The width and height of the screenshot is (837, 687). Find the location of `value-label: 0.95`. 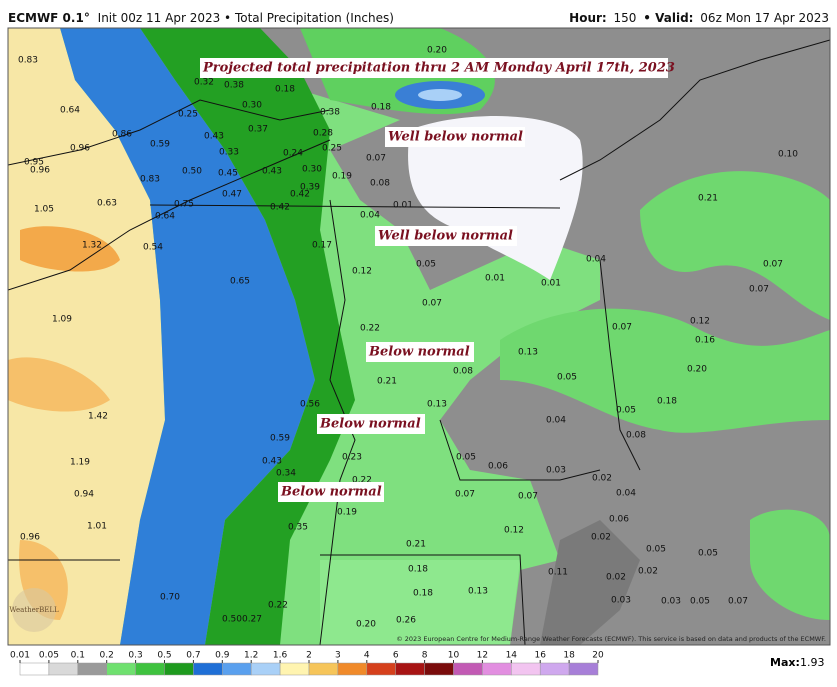

value-label: 0.95 is located at coordinates (34, 163).